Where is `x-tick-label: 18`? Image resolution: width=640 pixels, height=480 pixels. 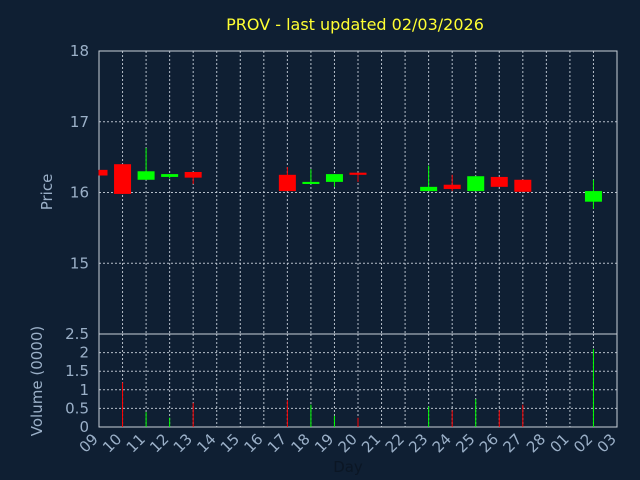
x-tick-label: 18 is located at coordinates (301, 443).